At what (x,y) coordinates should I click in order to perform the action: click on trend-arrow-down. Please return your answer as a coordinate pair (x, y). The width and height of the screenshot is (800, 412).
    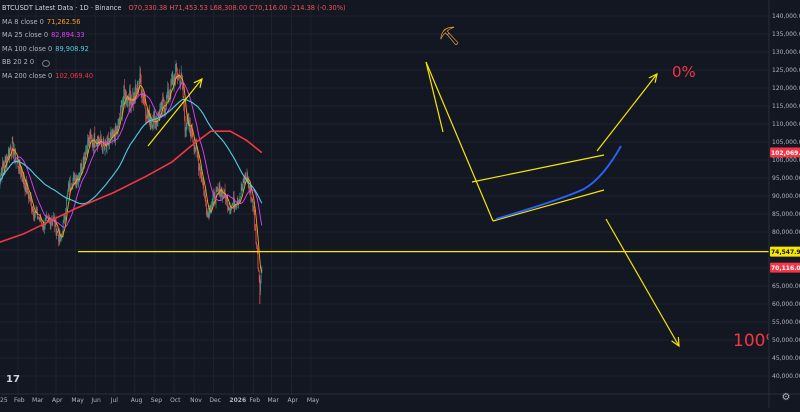
    Looking at the image, I should click on (642, 282).